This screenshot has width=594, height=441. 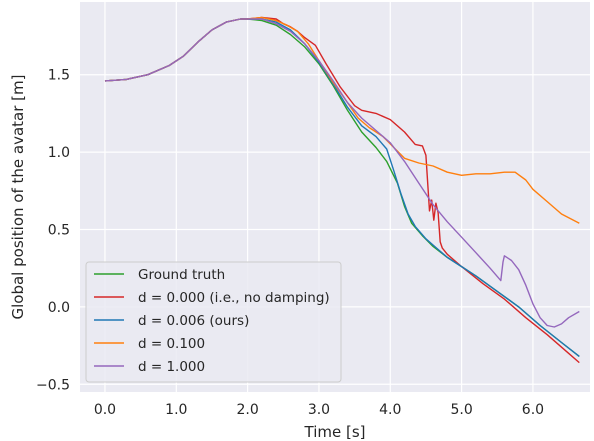 I want to click on x-tick-label: 5.0, so click(x=461, y=410).